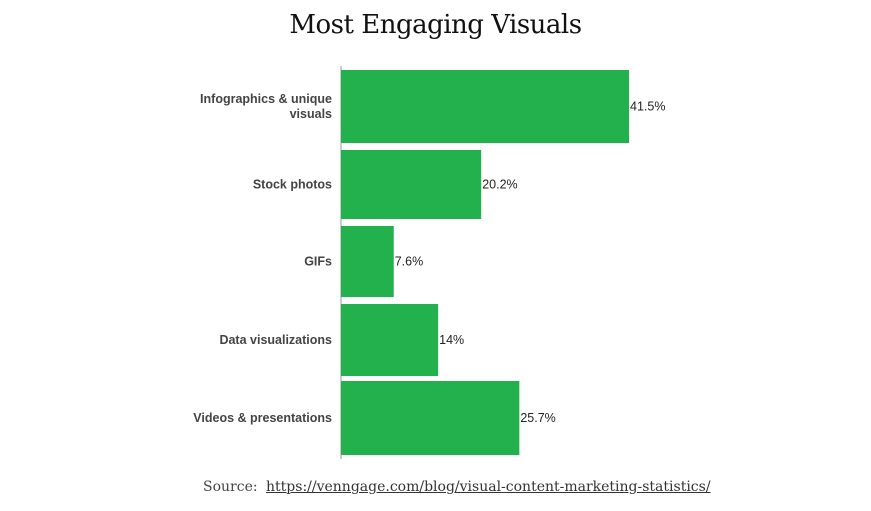  Describe the element at coordinates (499, 185) in the screenshot. I see `data-label: 20.2%` at that location.